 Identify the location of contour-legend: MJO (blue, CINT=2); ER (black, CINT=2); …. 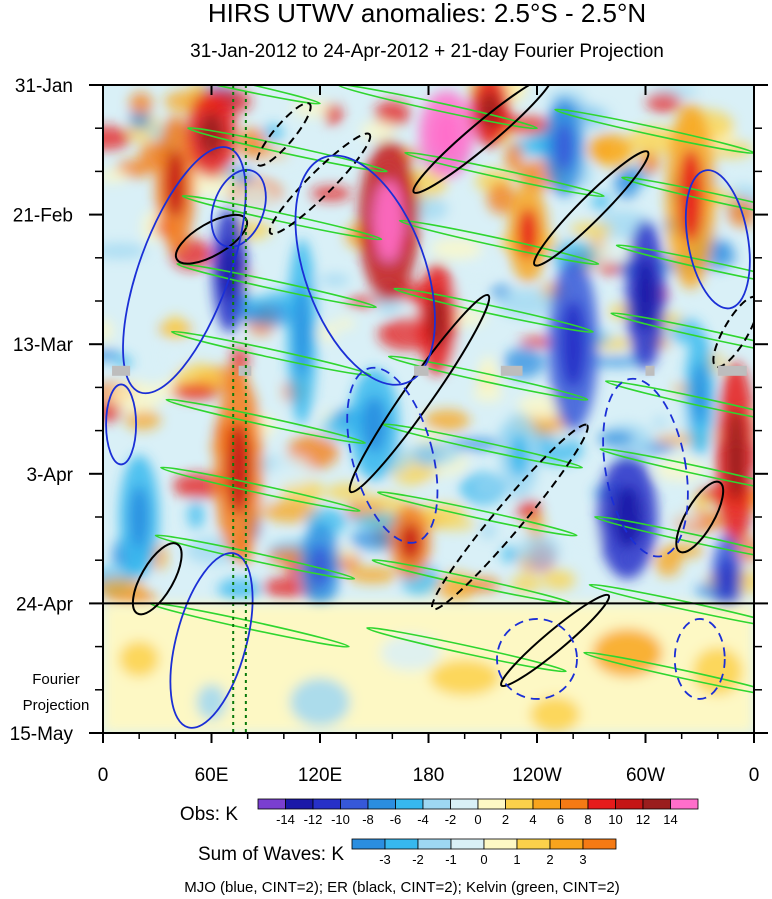
(402, 887).